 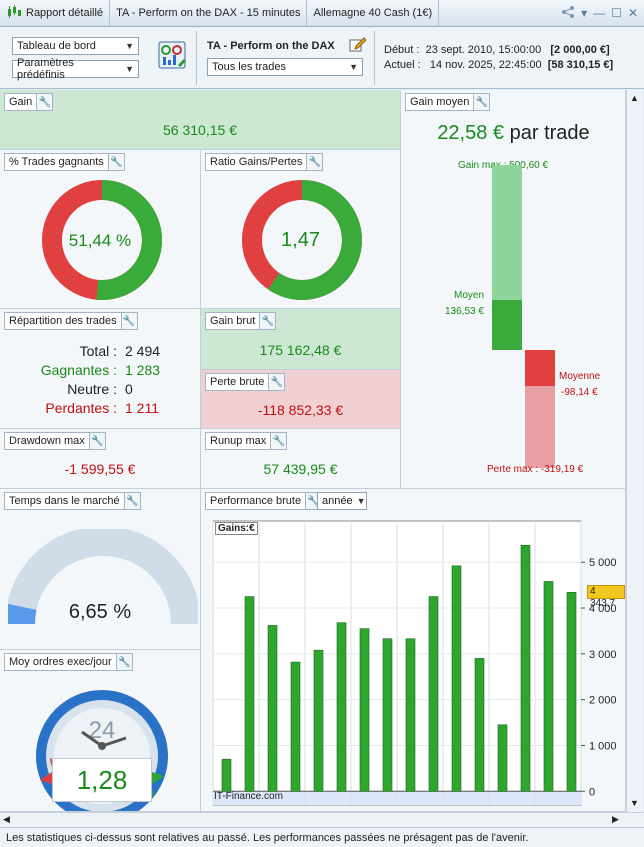 What do you see at coordinates (100, 731) in the screenshot?
I see `ordres-panel: Moy ordres exec/jour 🔧 24 1,28` at bounding box center [100, 731].